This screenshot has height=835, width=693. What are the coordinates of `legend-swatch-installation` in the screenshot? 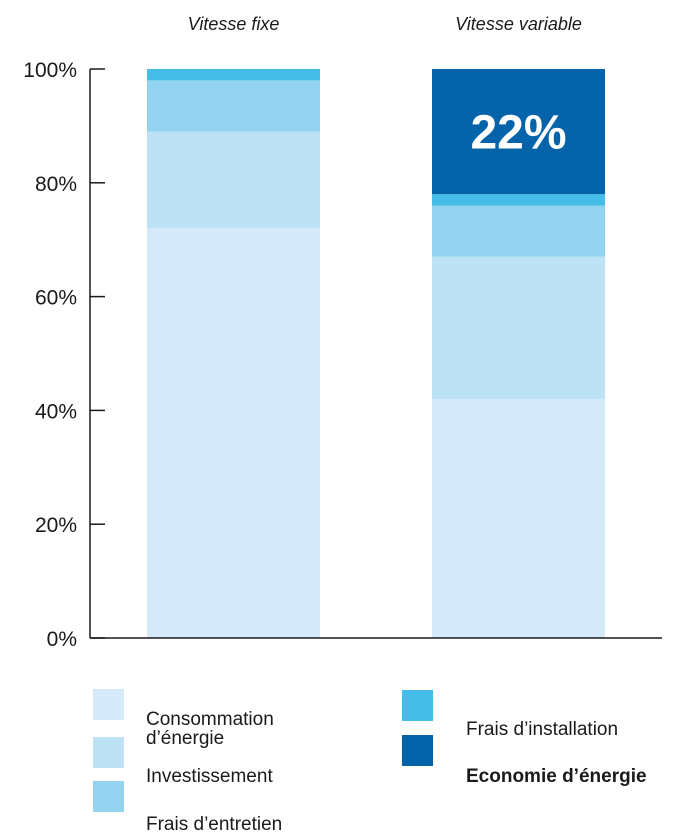 It's located at (417, 705).